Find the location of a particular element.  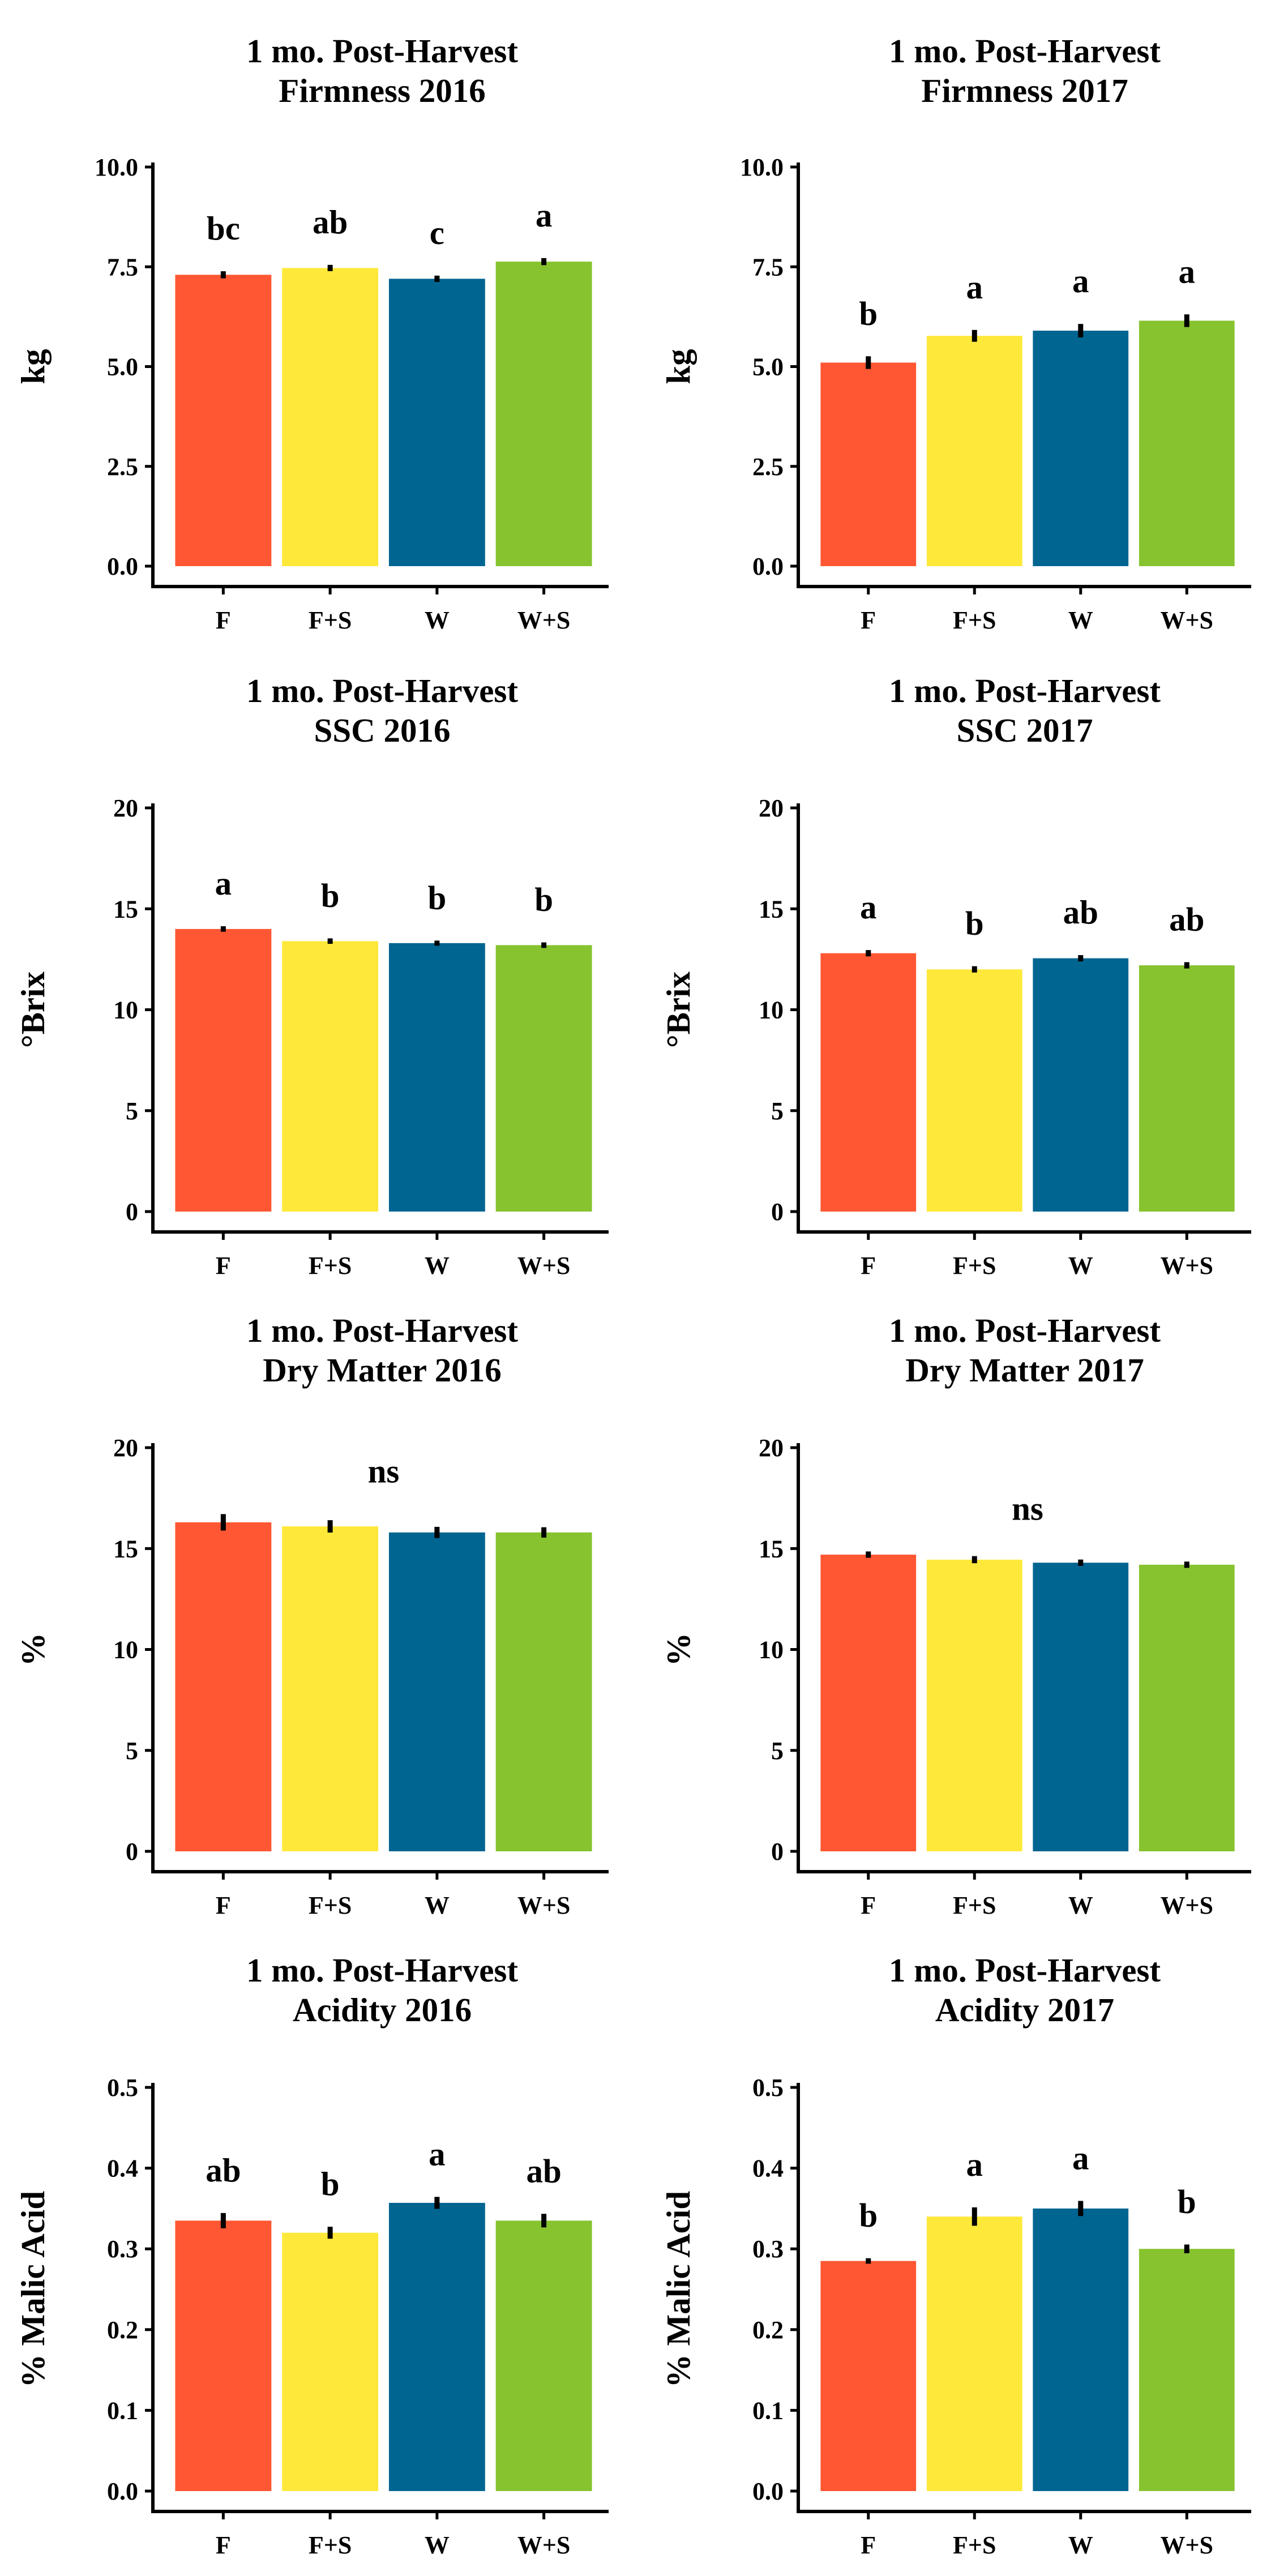

y-tick-label: 20 is located at coordinates (771, 1448).